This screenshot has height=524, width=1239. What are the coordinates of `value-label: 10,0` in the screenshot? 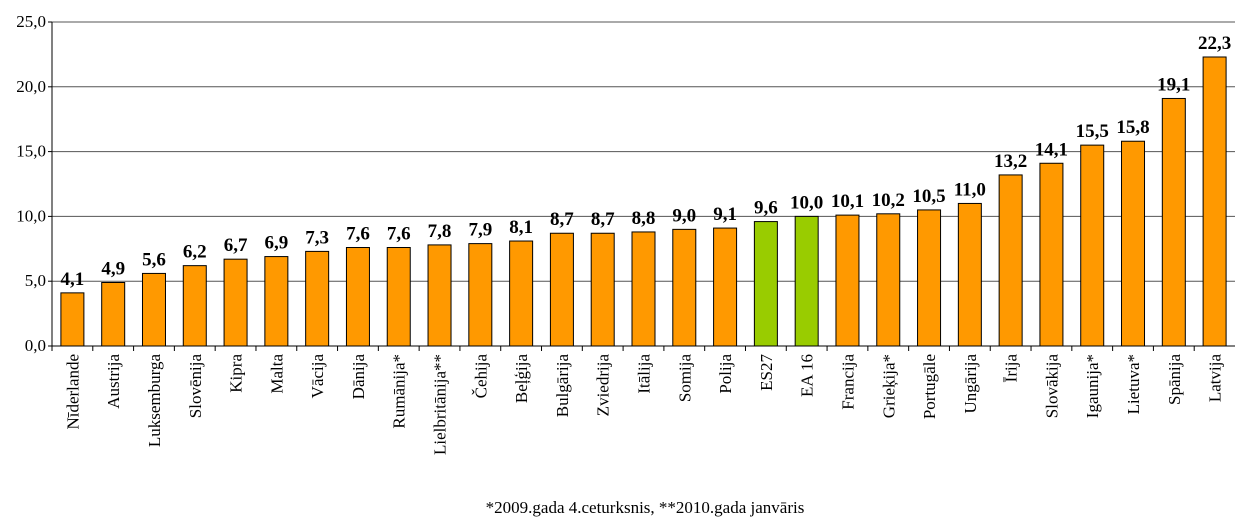 It's located at (806, 202).